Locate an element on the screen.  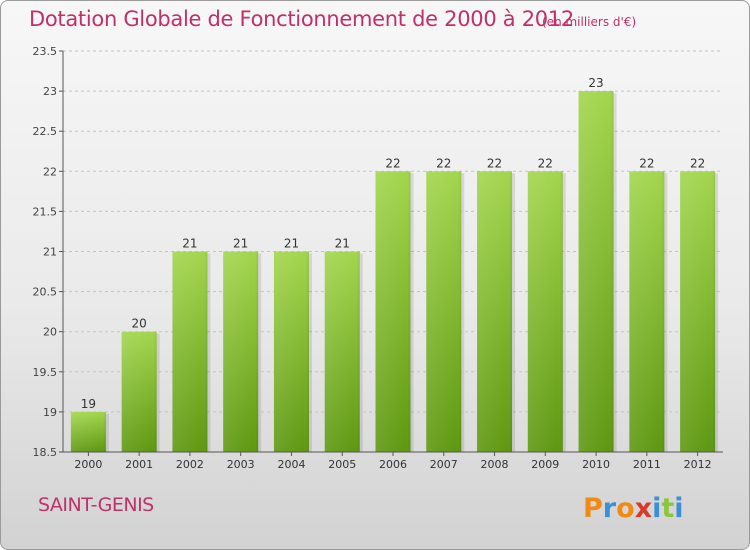
y-tick-label: 22 is located at coordinates (50, 171).